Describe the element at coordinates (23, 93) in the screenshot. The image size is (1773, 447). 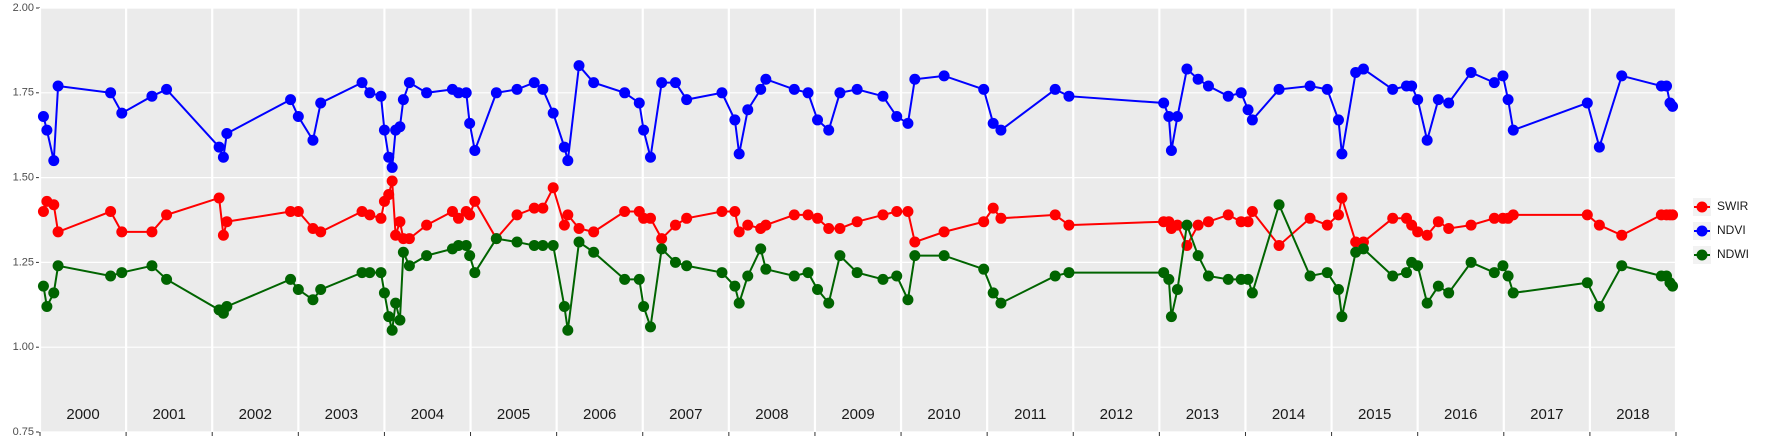
I see `y-tick-label: 1.75` at that location.